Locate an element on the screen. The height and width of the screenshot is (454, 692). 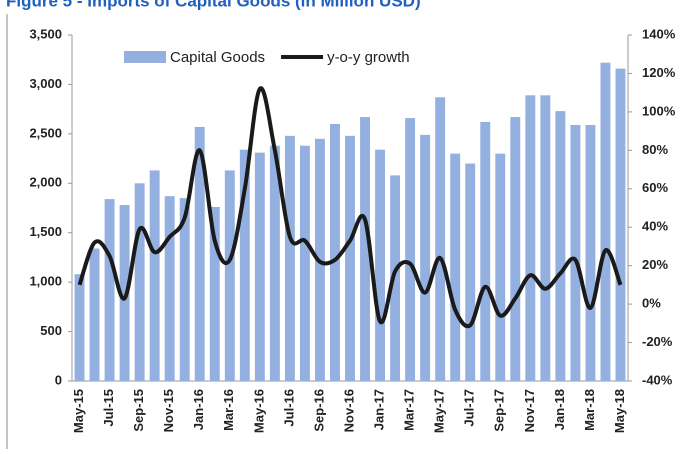
y2-tick-label: 120% is located at coordinates (659, 72).